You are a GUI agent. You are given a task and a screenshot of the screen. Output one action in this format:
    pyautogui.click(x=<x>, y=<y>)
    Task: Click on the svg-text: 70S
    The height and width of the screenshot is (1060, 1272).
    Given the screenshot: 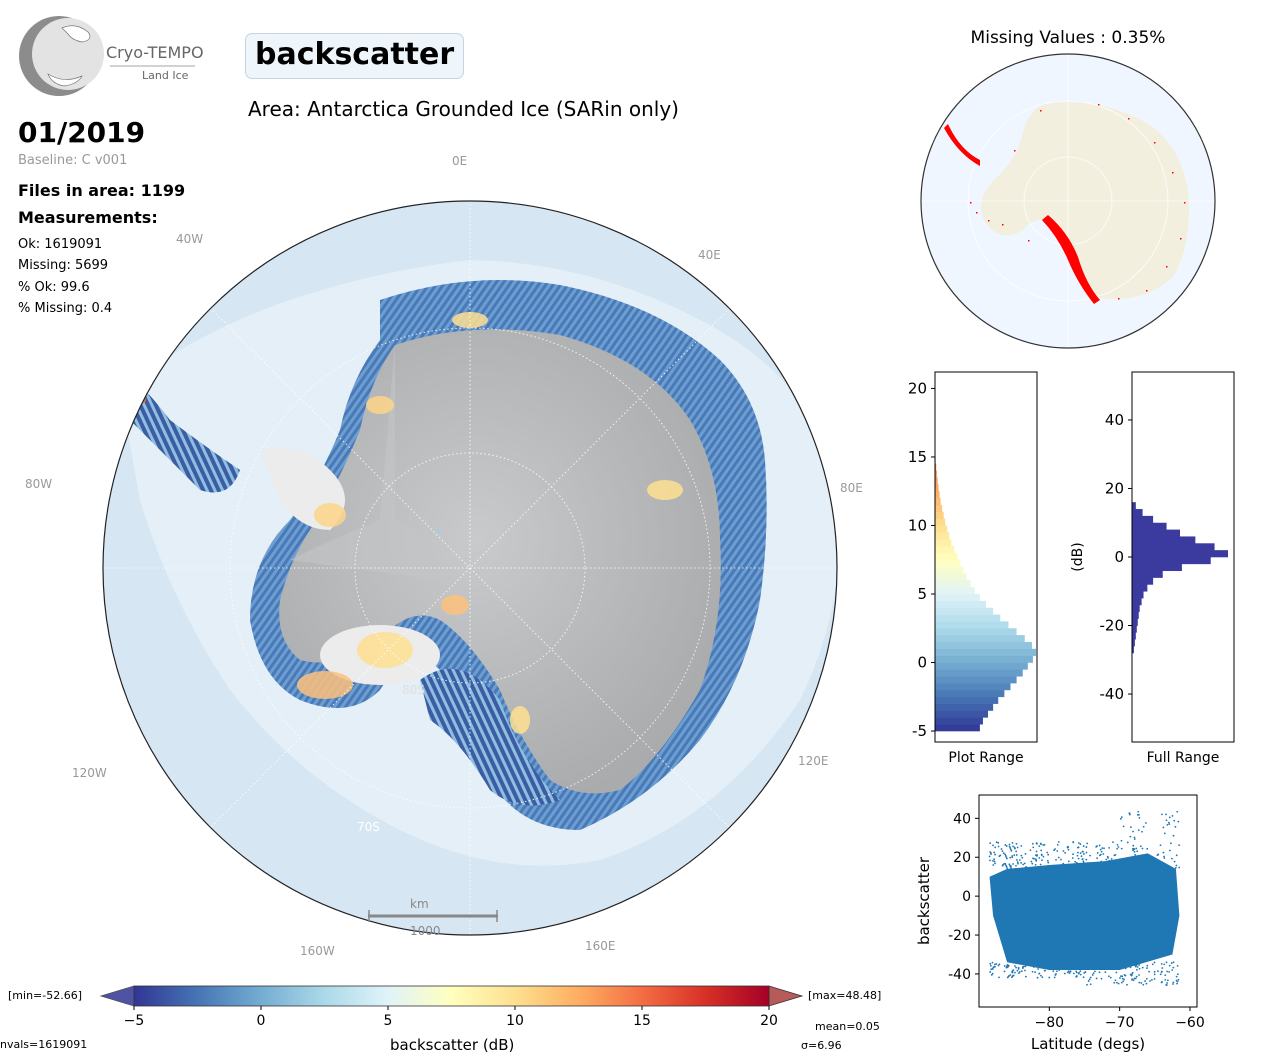 What is the action you would take?
    pyautogui.click(x=368, y=827)
    